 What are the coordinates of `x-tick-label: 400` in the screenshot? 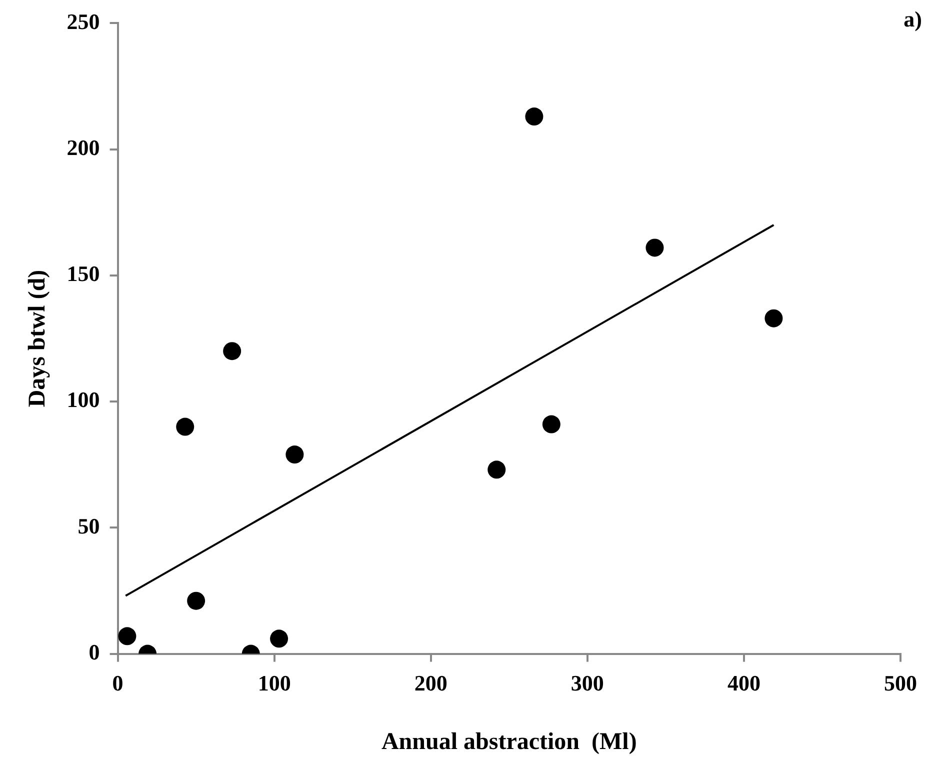 It's located at (743, 683).